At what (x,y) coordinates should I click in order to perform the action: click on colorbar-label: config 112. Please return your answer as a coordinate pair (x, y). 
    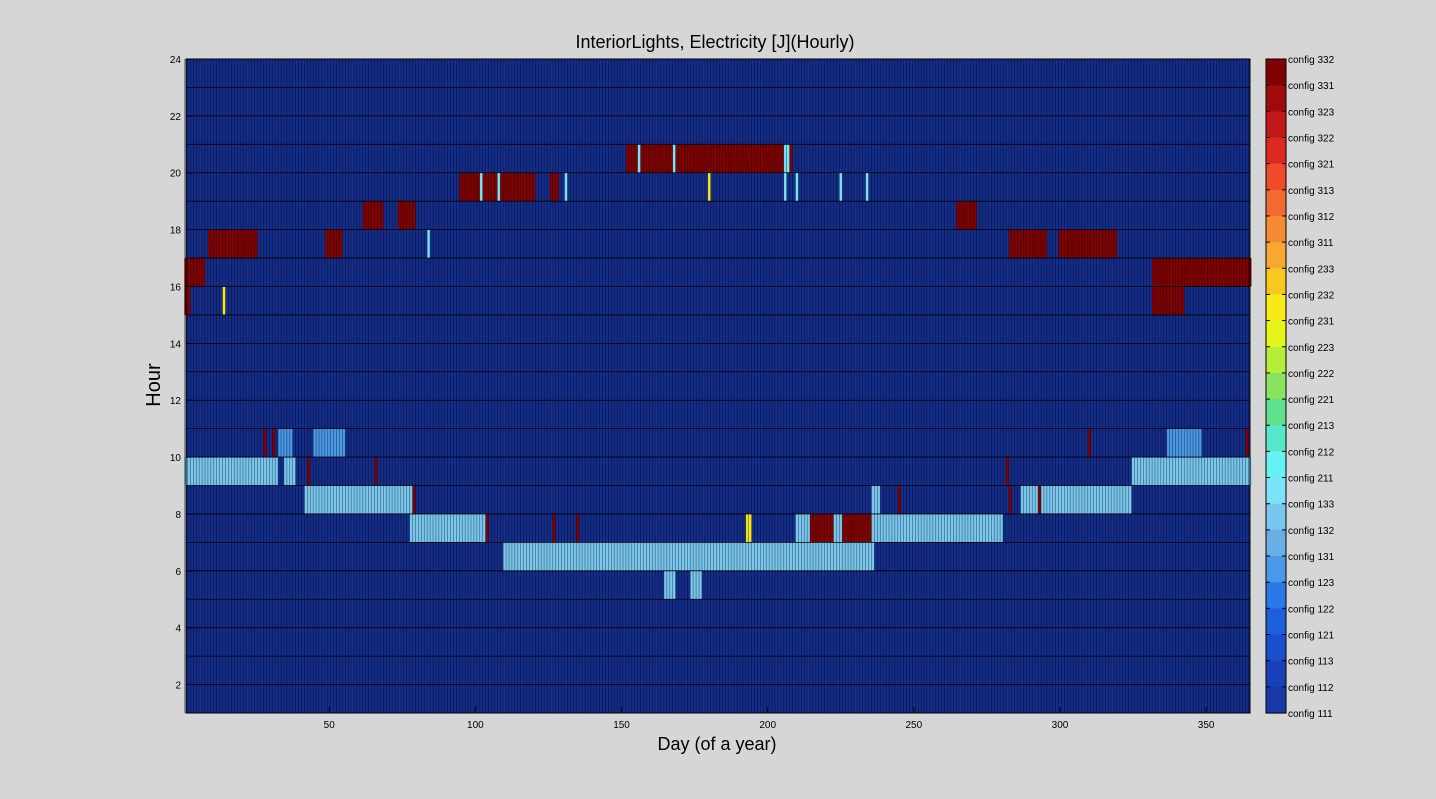
    Looking at the image, I should click on (1311, 688).